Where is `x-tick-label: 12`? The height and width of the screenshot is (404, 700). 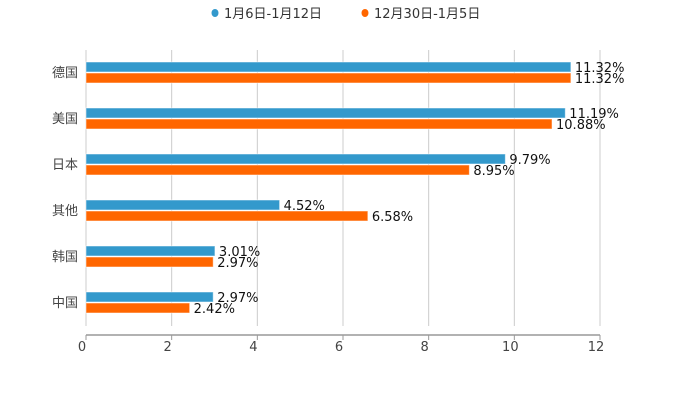 x-tick-label: 12 is located at coordinates (596, 347).